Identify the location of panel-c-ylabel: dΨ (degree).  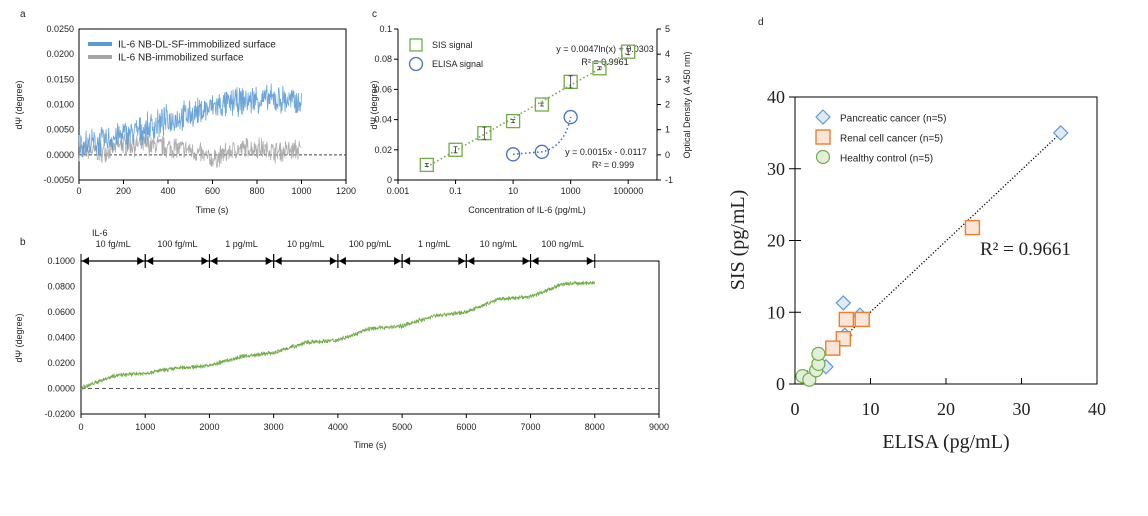
(374, 104).